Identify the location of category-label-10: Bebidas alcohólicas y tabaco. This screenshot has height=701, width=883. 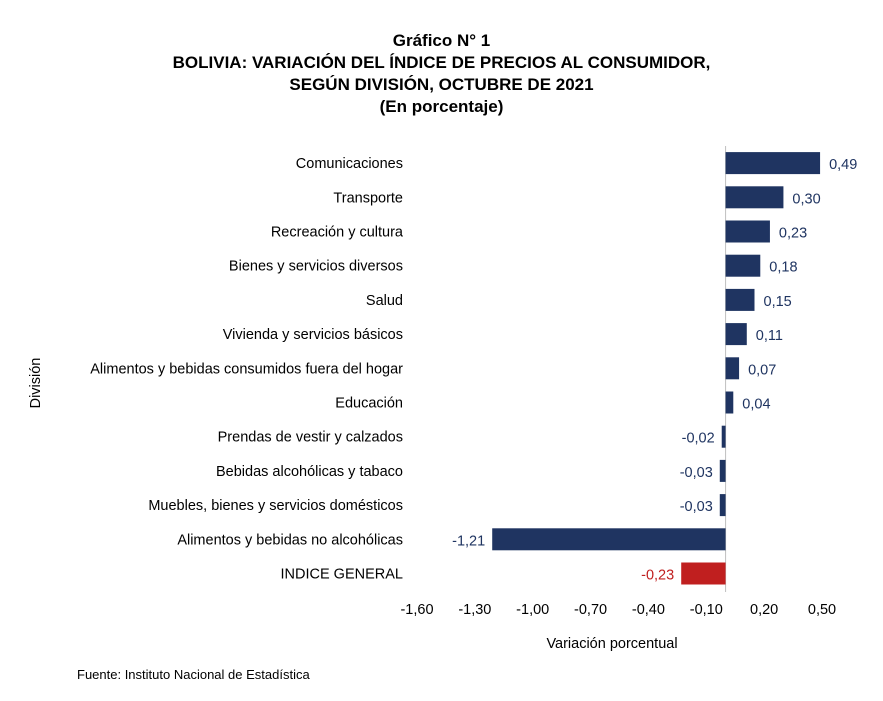
(309, 472).